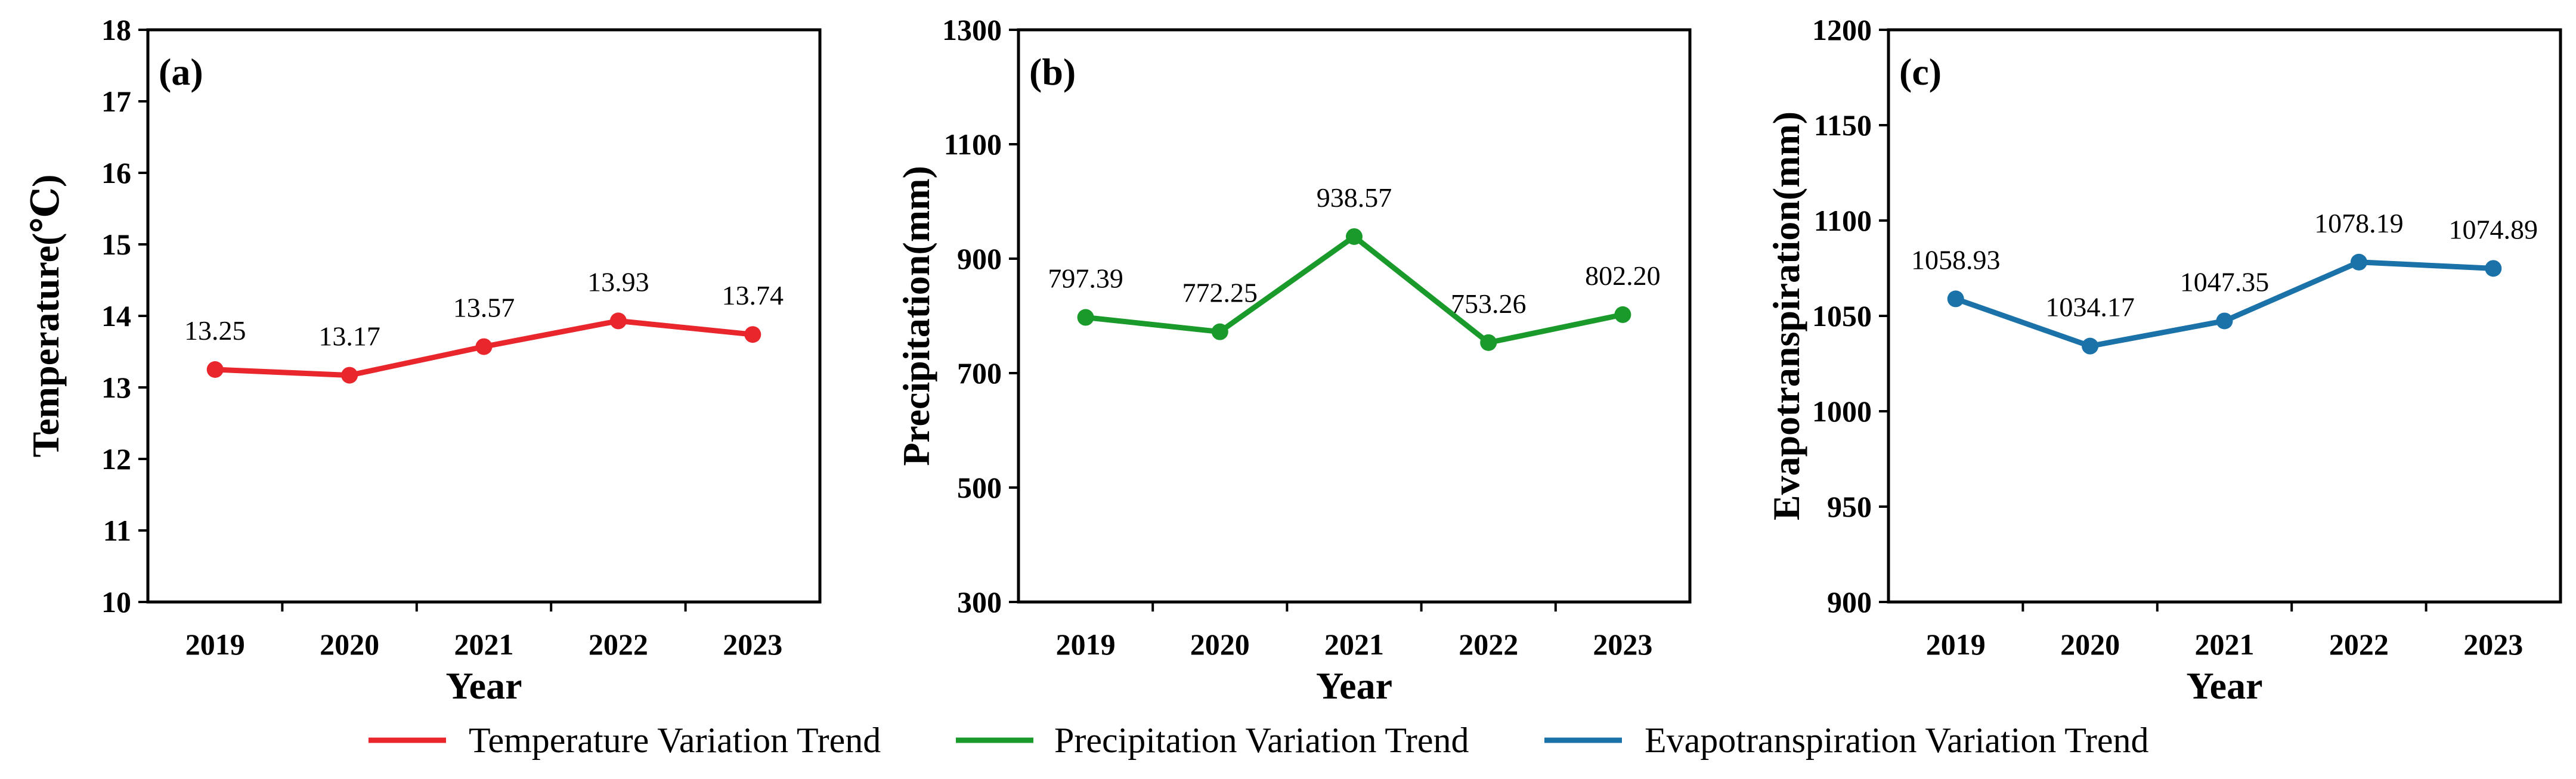 This screenshot has height=779, width=2576. Describe the element at coordinates (484, 308) in the screenshot. I see `data-label: 13.57` at that location.